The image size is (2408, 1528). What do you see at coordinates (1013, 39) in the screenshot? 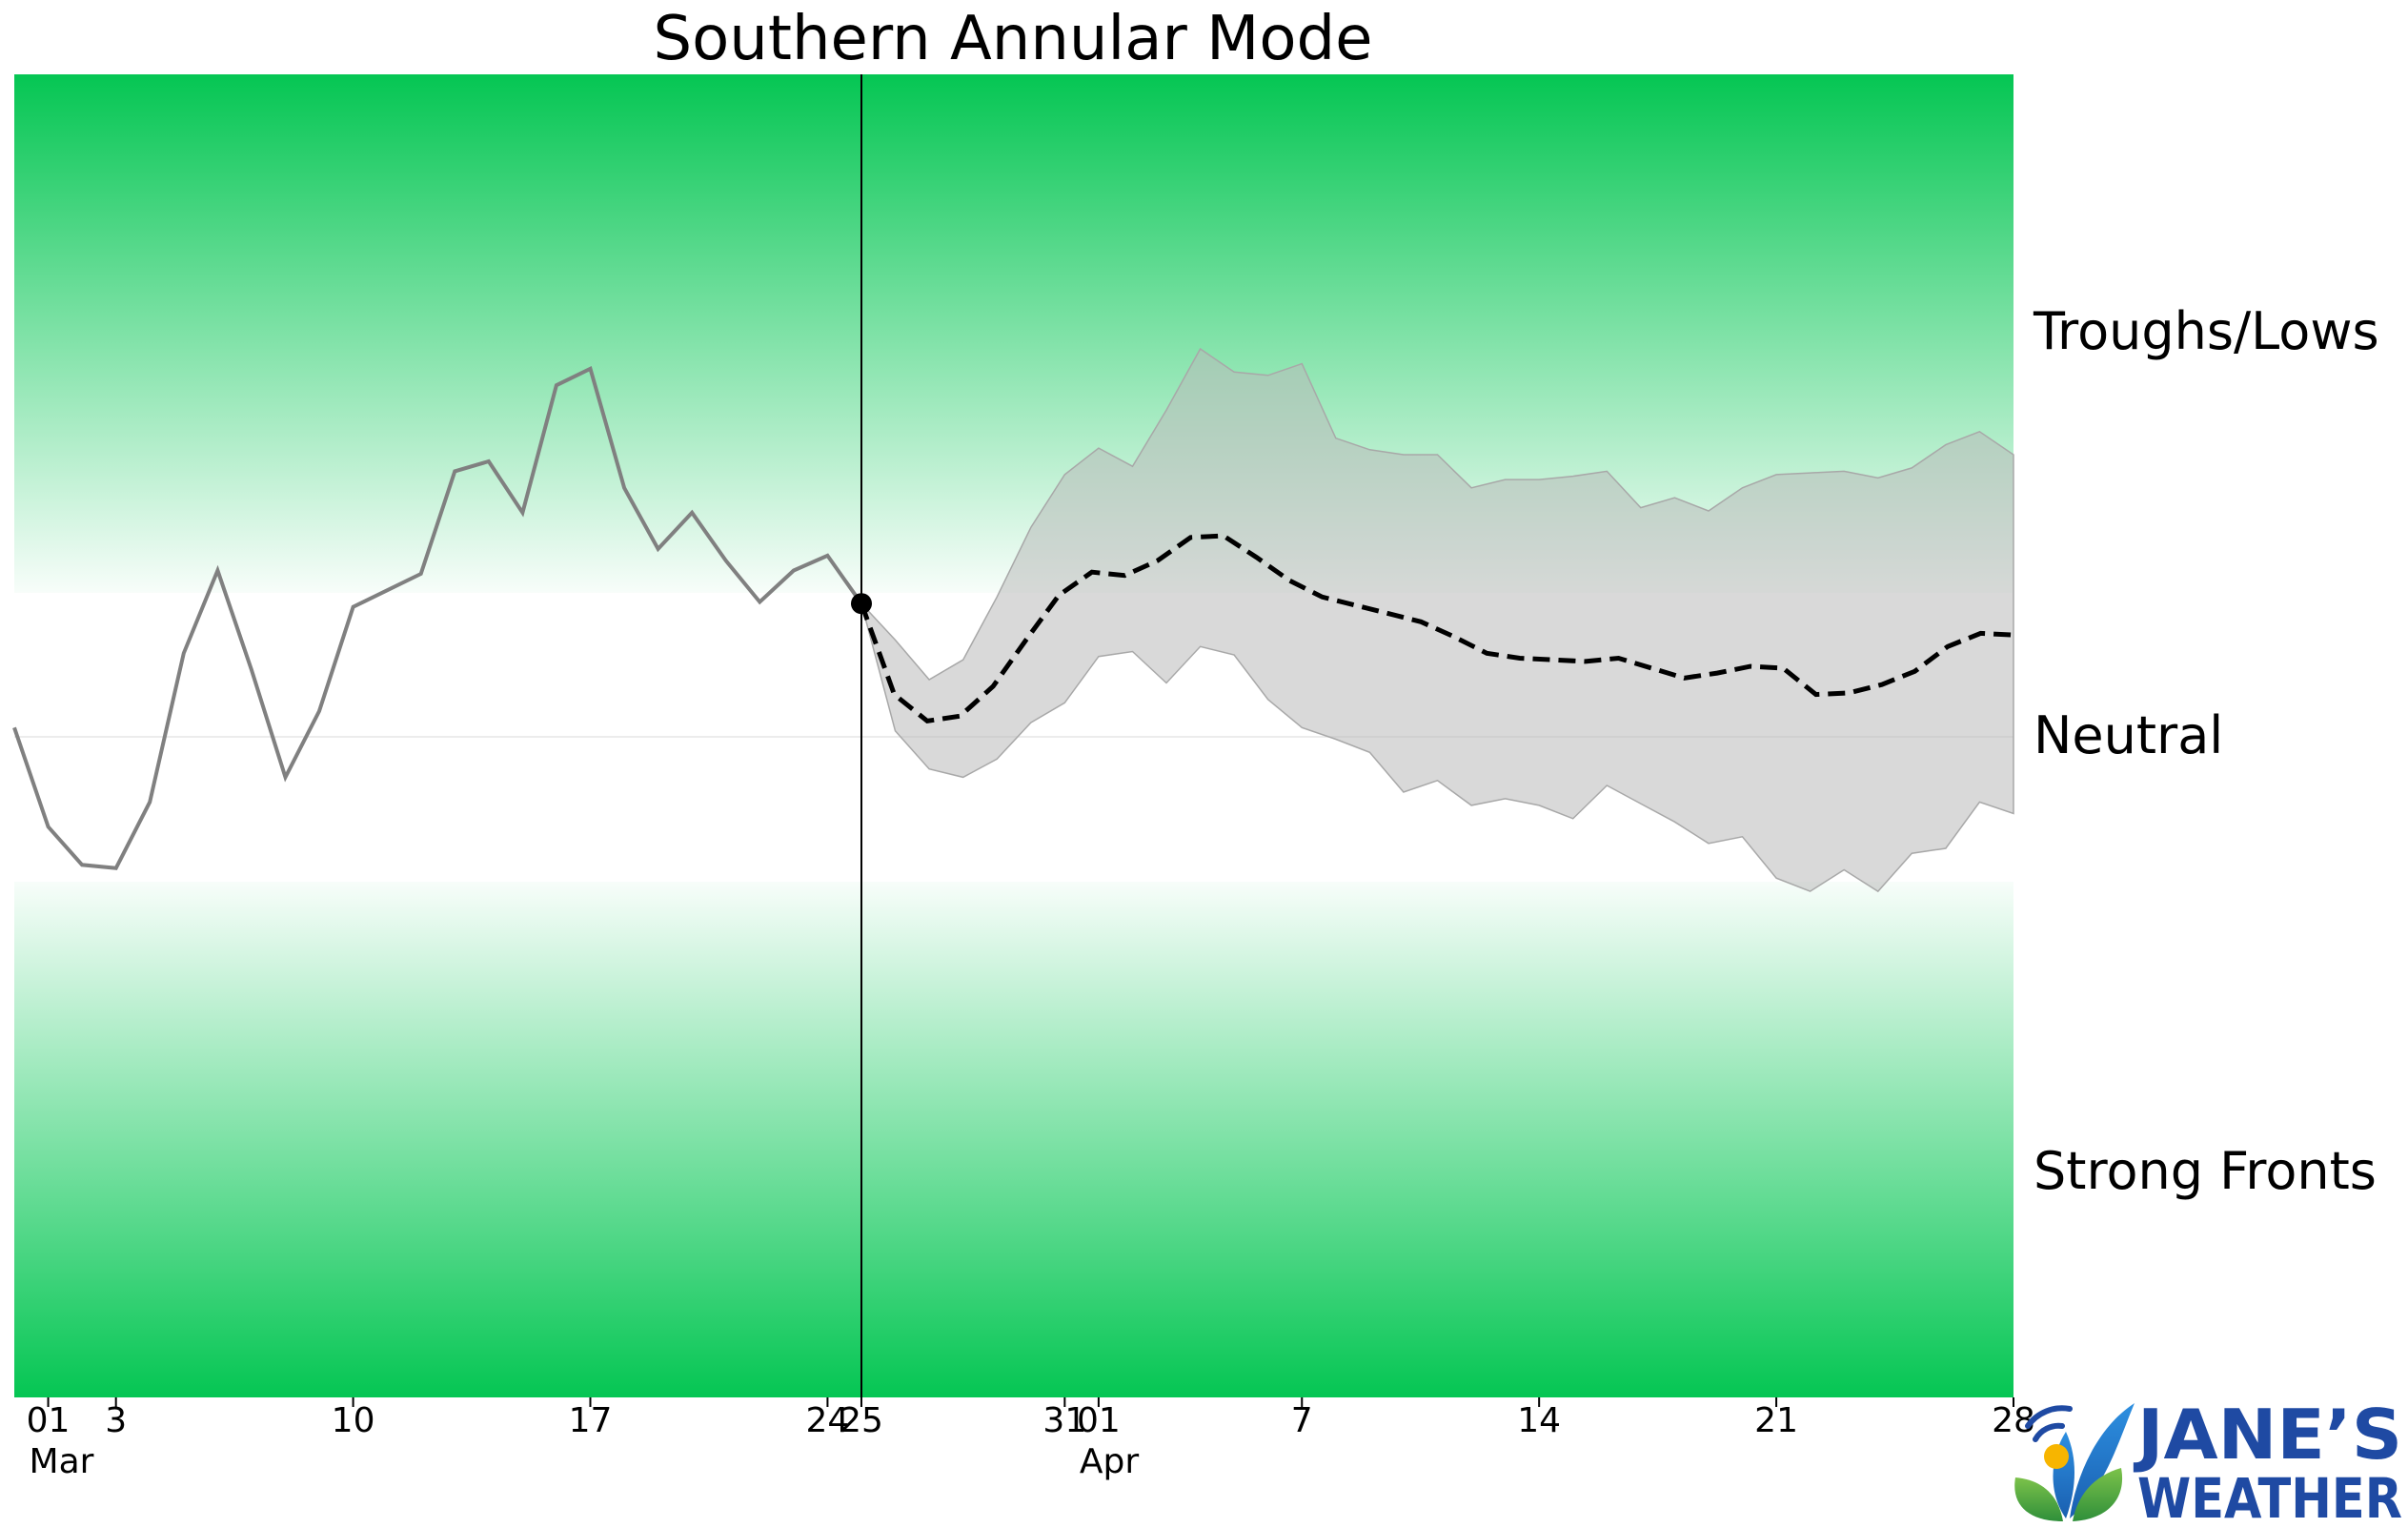
I see `chart-title: Southern Annular Mode` at bounding box center [1013, 39].